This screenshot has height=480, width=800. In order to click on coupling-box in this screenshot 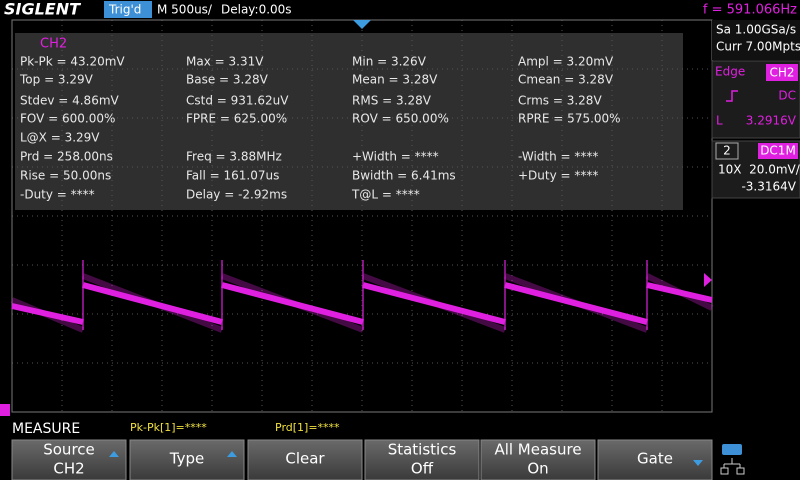, I will do `click(778, 151)`.